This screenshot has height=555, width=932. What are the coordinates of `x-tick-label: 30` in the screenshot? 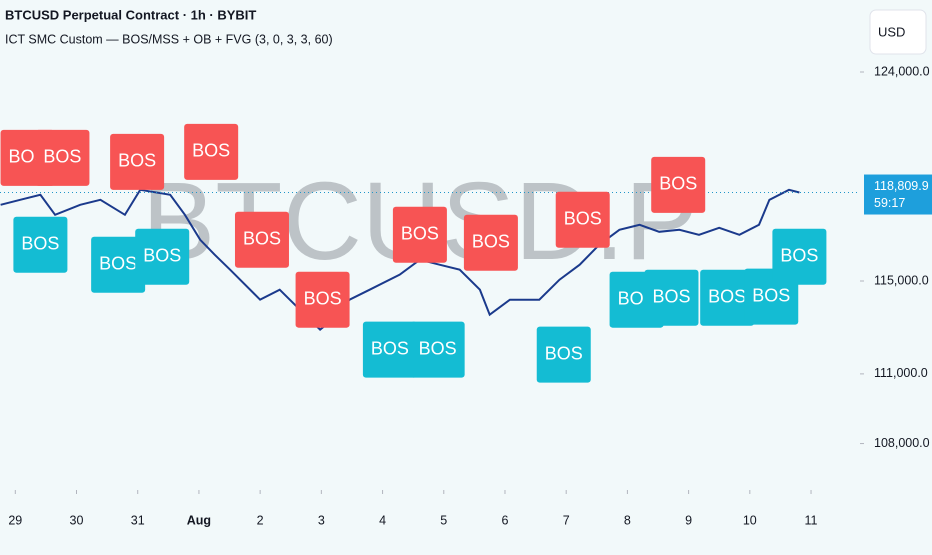 It's located at (77, 520).